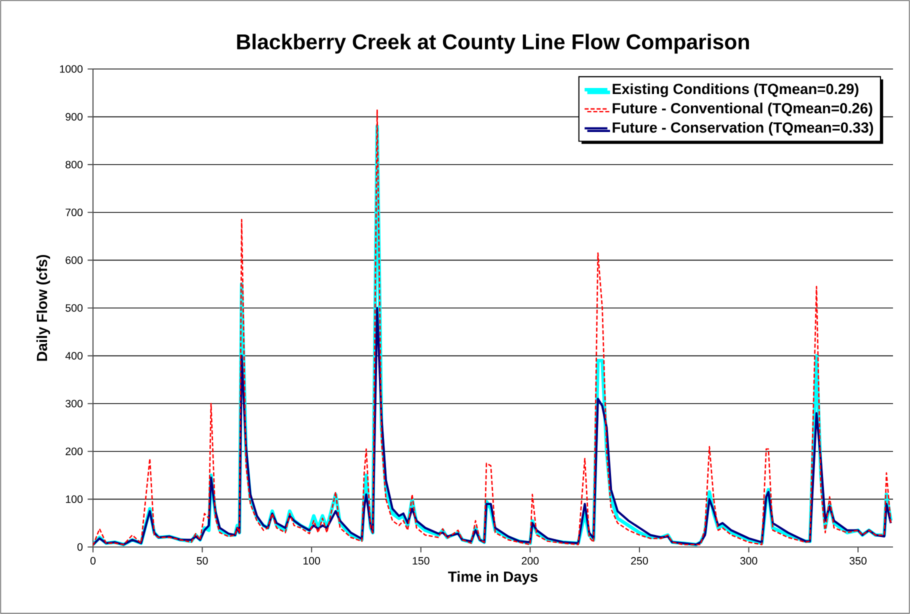 This screenshot has height=614, width=910. Describe the element at coordinates (93, 561) in the screenshot. I see `x-tick-label: 0` at that location.